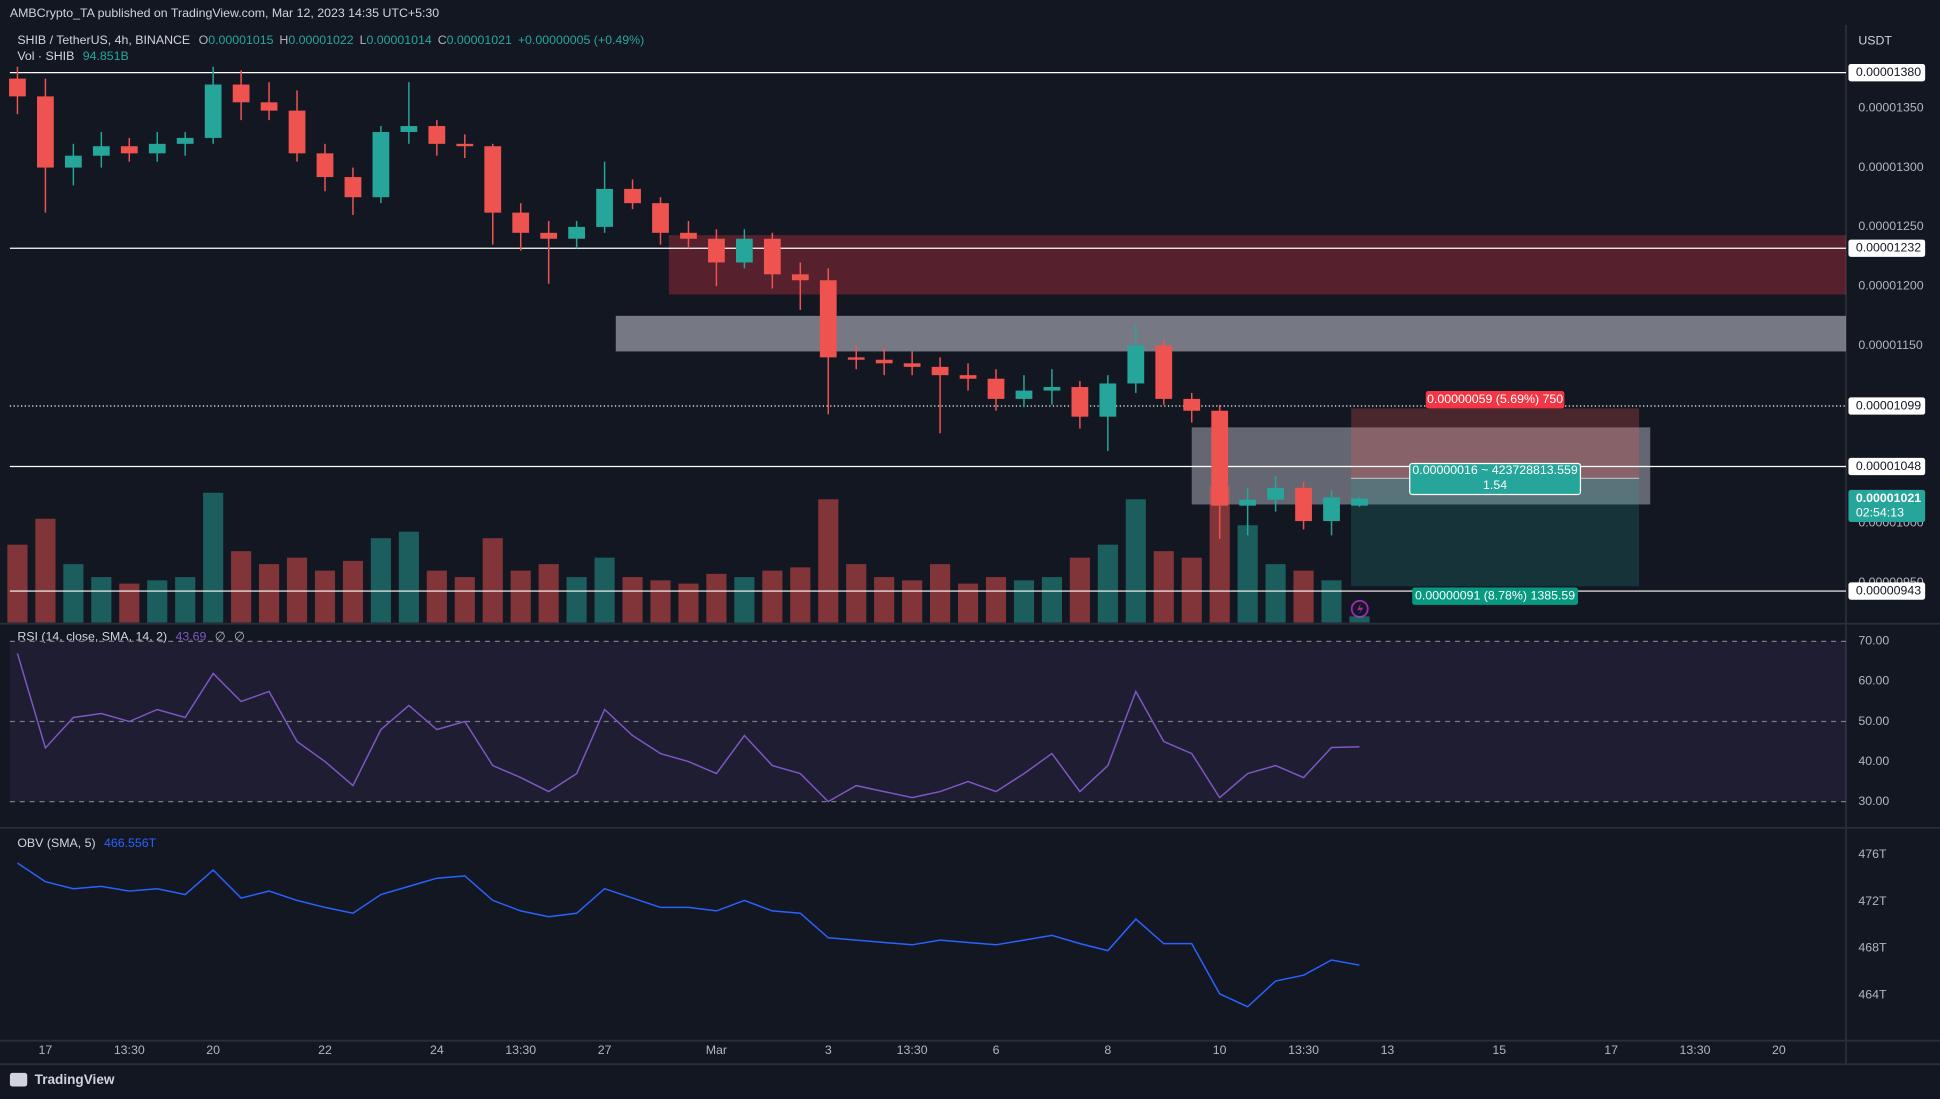 Image resolution: width=1940 pixels, height=1099 pixels. What do you see at coordinates (1888, 247) in the screenshot?
I see `level-label: 0.00001232` at bounding box center [1888, 247].